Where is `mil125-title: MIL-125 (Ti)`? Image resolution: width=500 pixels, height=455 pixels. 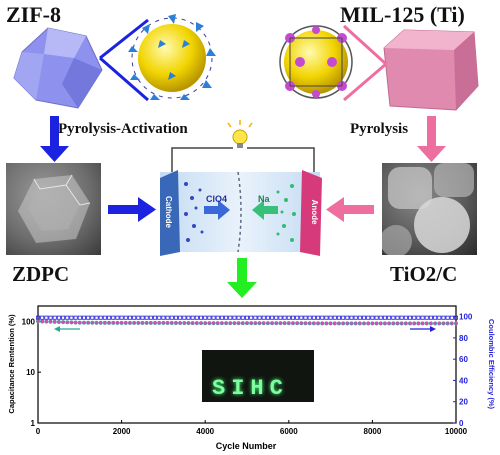 mil125-title: MIL-125 (Ti) is located at coordinates (402, 14).